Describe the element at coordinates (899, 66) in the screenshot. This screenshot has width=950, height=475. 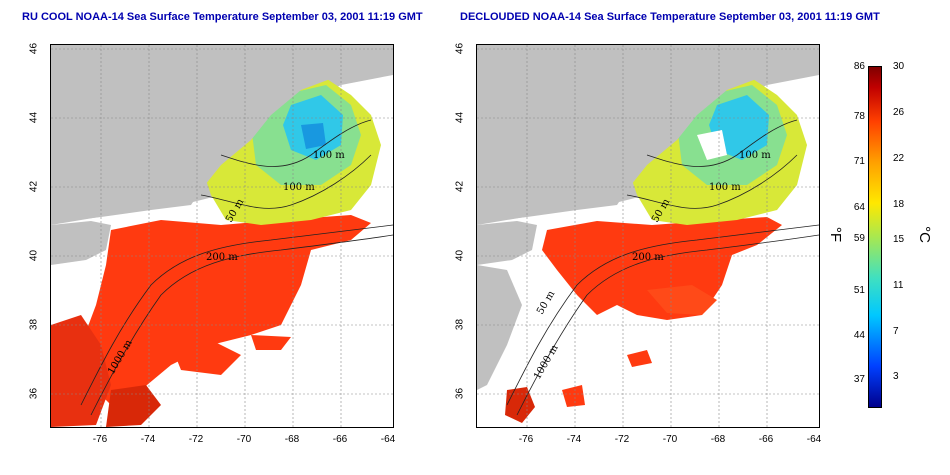
I see `colorbar-c-label: 30` at that location.